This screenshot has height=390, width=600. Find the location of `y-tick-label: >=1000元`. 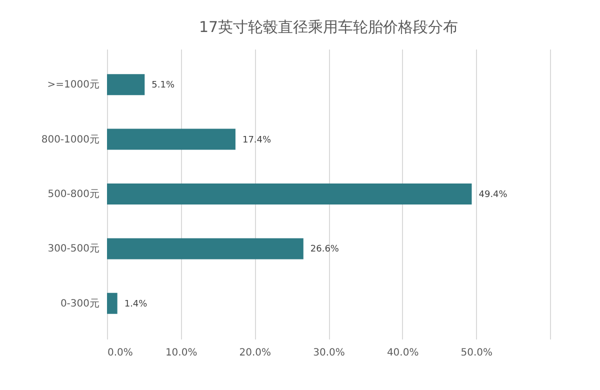

y-tick-label: >=1000元 is located at coordinates (73, 85).